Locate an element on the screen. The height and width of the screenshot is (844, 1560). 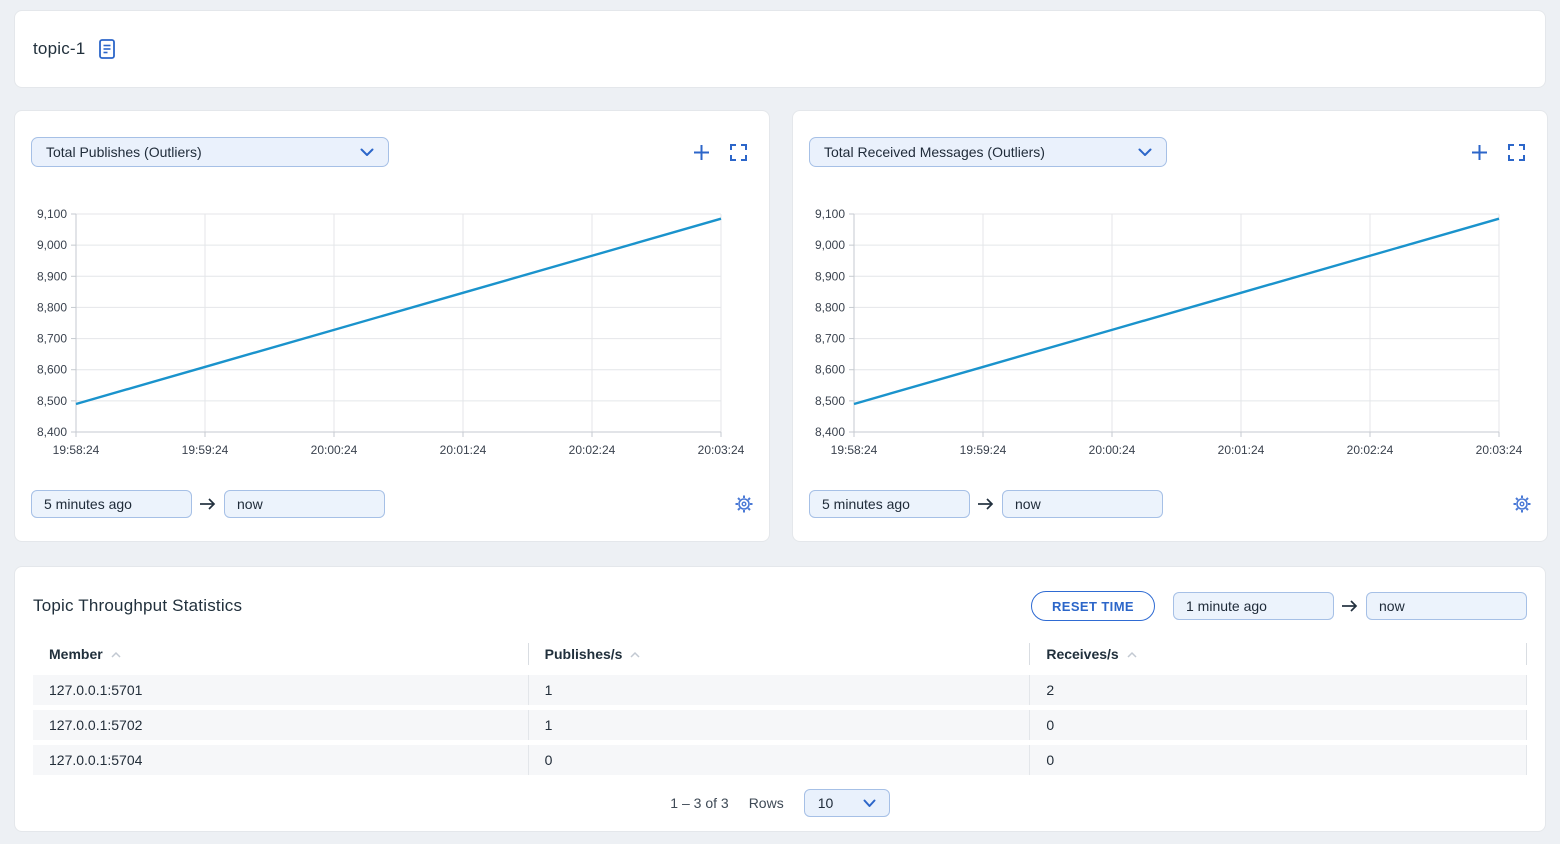
rows-per-page-label: Rows is located at coordinates (766, 803).